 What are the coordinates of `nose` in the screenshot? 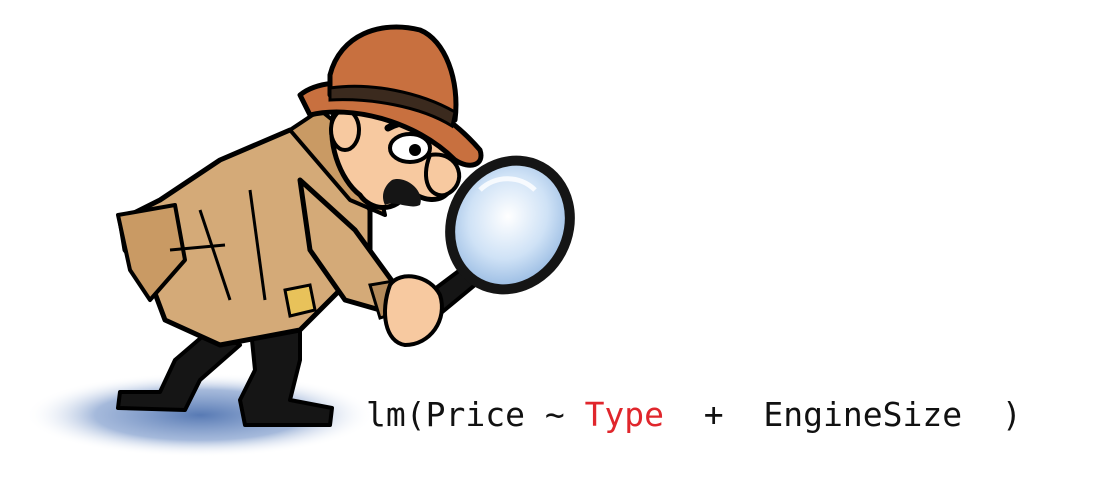 It's located at (443, 175).